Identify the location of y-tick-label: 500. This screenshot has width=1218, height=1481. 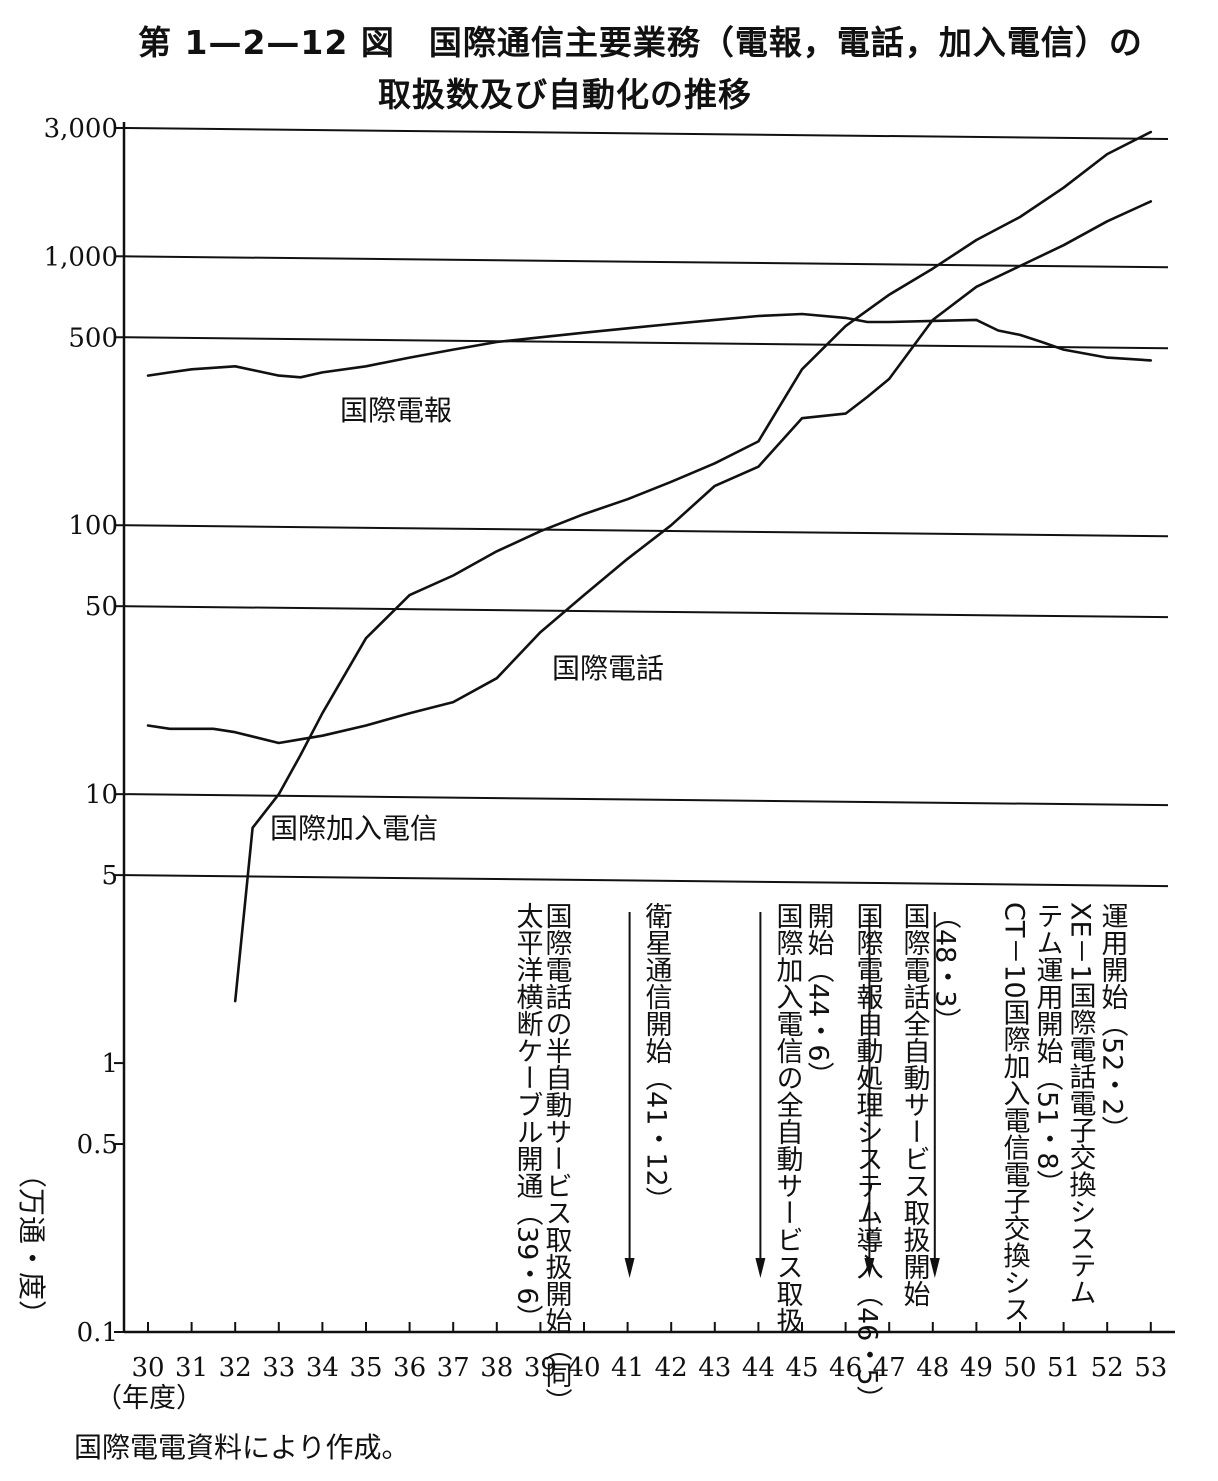
(93, 338).